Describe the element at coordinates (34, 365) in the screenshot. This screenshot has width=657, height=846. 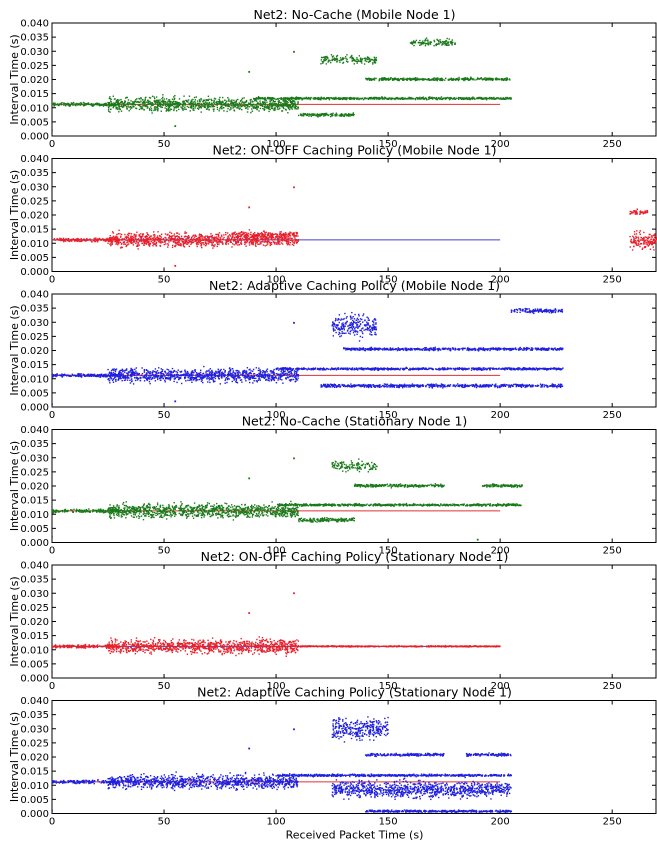
I see `y-tick-label: 0.015` at that location.